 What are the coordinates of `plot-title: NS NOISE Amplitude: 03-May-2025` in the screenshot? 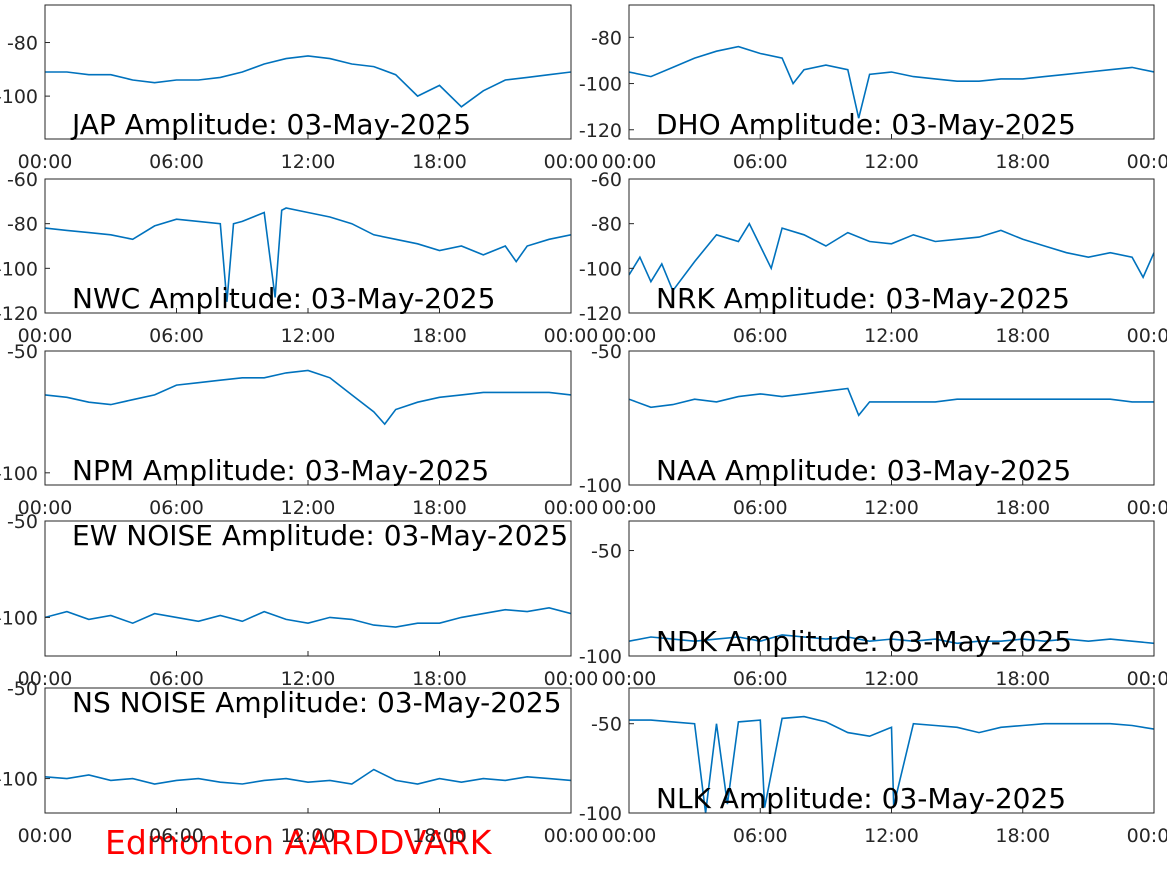 It's located at (317, 702).